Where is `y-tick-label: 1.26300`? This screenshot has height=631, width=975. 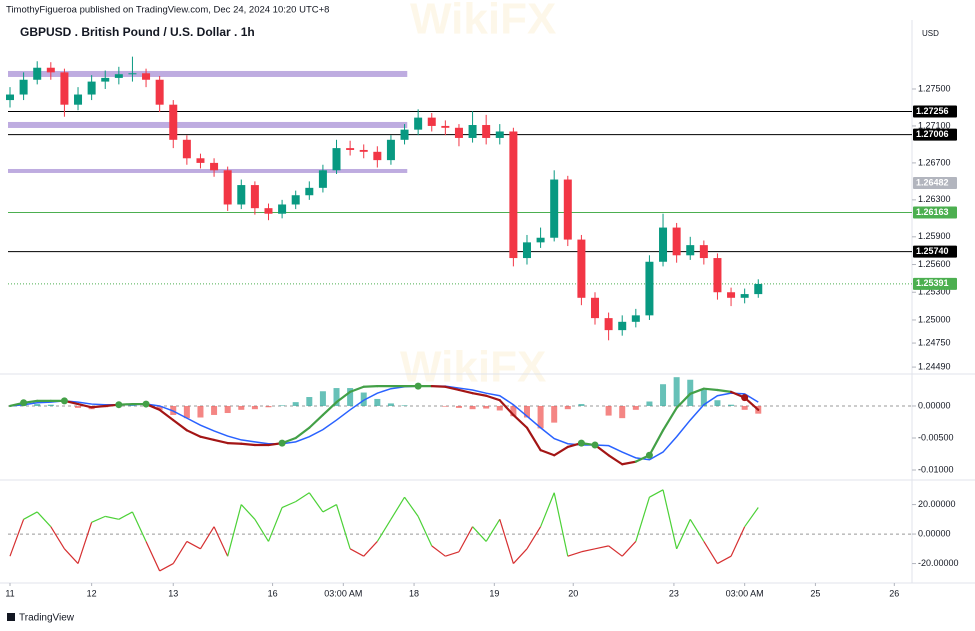
y-tick-label: 1.26300 is located at coordinates (934, 199).